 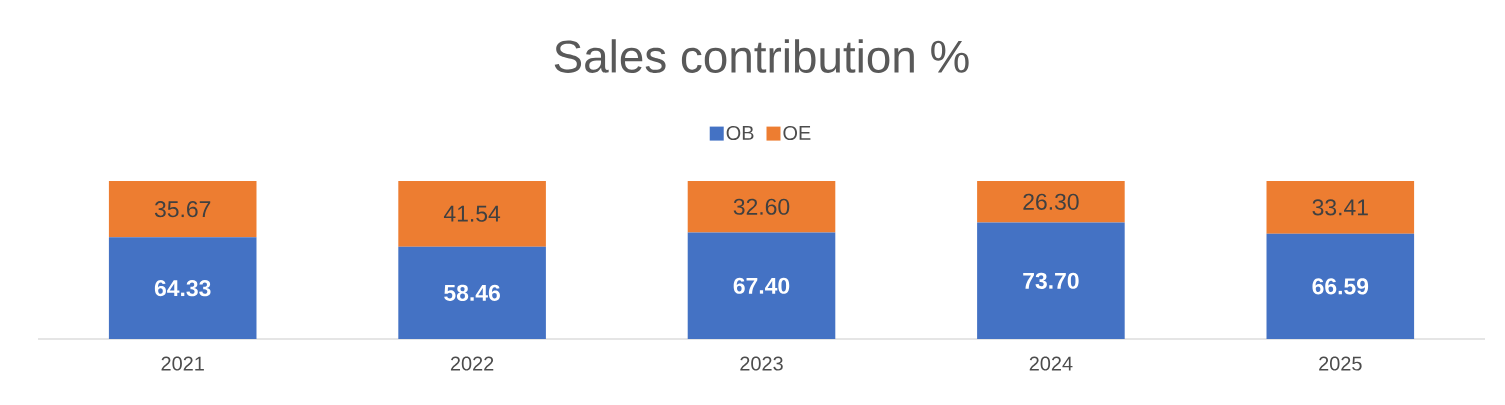 I want to click on data-label: 33.41, so click(x=1340, y=207).